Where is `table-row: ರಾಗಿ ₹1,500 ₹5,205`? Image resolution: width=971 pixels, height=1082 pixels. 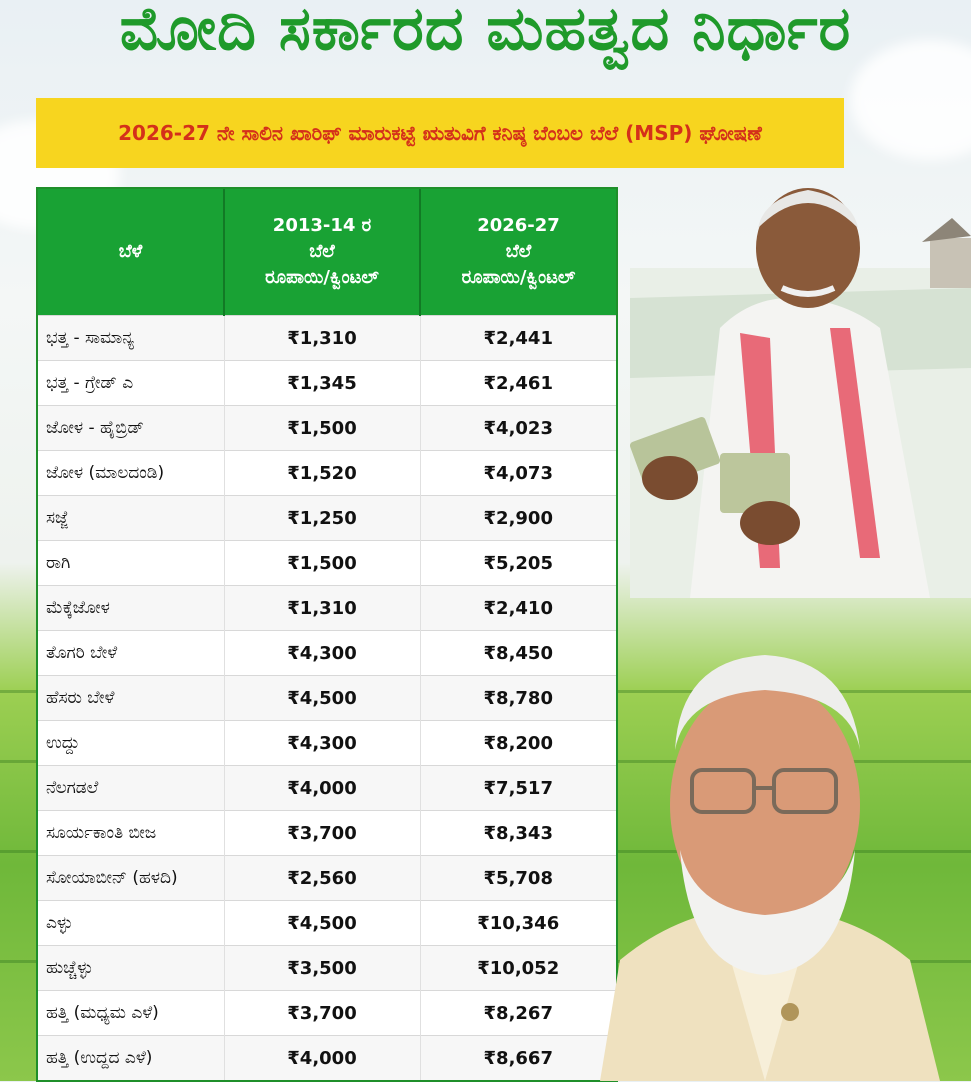 table-row: ರಾಗಿ ₹1,500 ₹5,205 is located at coordinates (327, 563).